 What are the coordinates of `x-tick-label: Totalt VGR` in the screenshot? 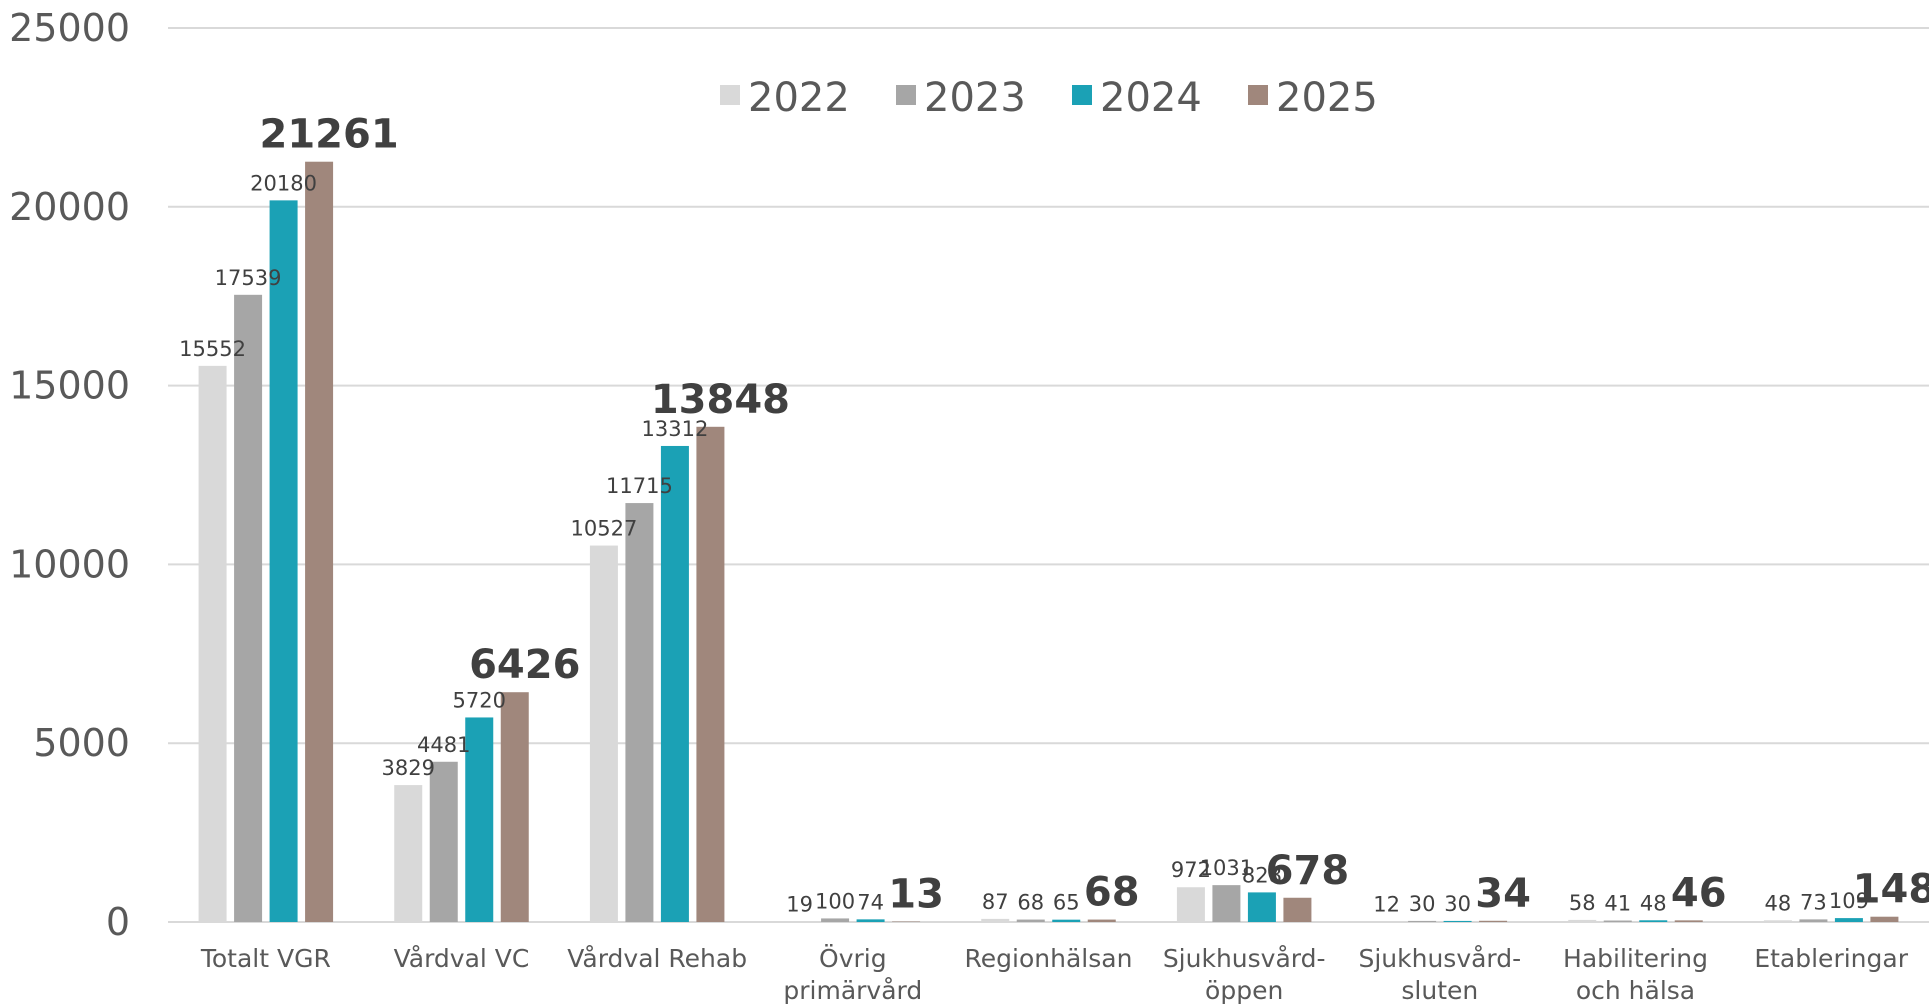 It's located at (265, 958).